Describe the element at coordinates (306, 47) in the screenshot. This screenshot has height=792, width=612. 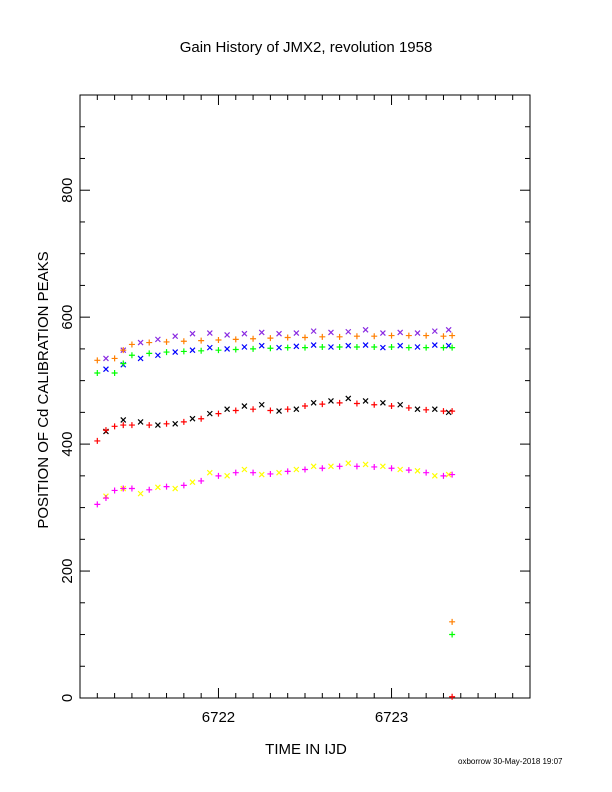
I see `chart-title: Gain History of JMX2, revolution 1958` at that location.